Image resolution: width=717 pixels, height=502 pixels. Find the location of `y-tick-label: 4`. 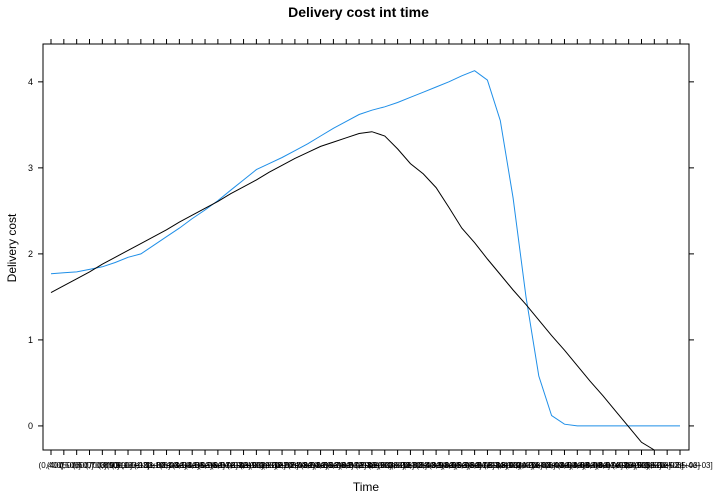

y-tick-label: 4 is located at coordinates (30, 82).